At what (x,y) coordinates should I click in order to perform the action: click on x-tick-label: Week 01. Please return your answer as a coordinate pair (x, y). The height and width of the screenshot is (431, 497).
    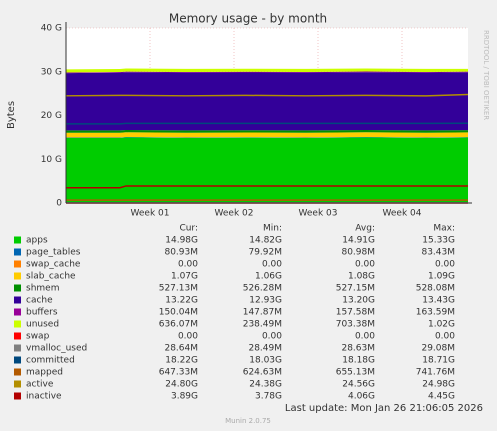
    Looking at the image, I should click on (150, 214).